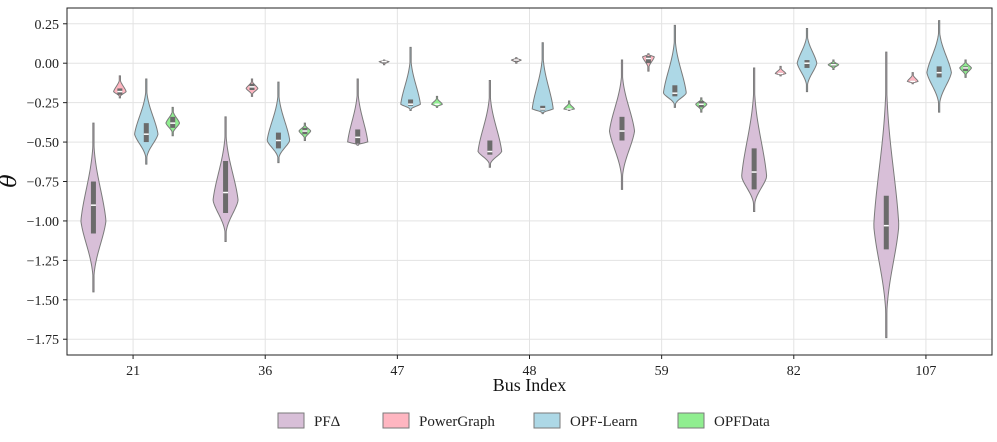 The width and height of the screenshot is (997, 442). What do you see at coordinates (925, 371) in the screenshot?
I see `x-tick-label: 107` at bounding box center [925, 371].